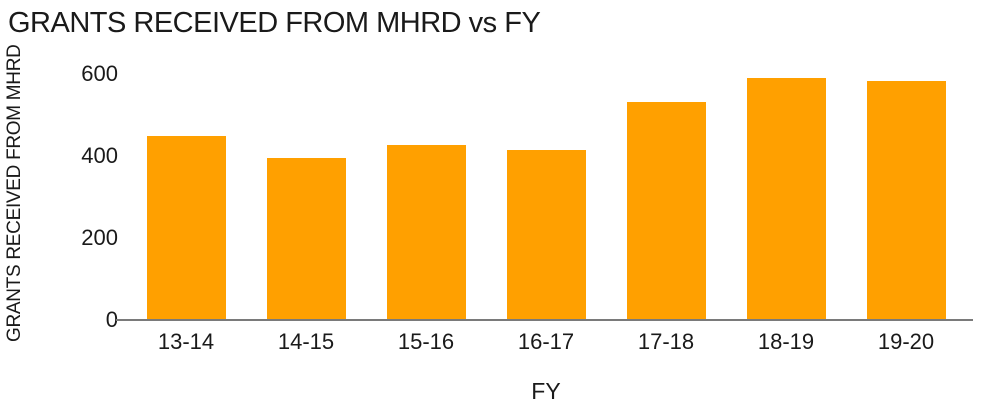 Image resolution: width=983 pixels, height=412 pixels. What do you see at coordinates (274, 23) in the screenshot?
I see `chart-title: GRANTS RECEIVED FROM MHRD vs FY` at bounding box center [274, 23].